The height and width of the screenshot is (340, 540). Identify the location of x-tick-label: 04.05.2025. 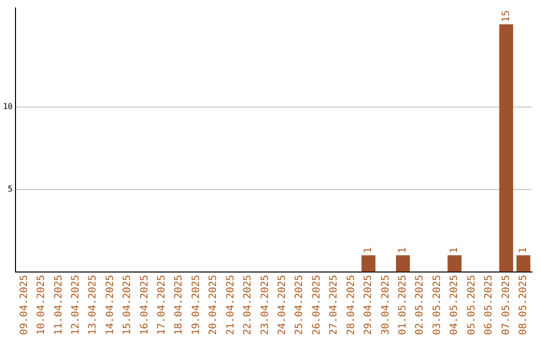
(454, 305).